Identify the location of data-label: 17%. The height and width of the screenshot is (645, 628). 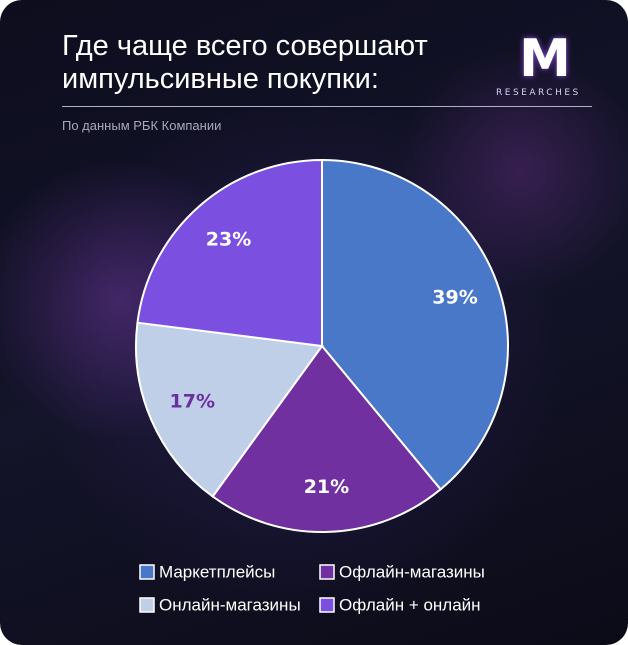
(192, 402).